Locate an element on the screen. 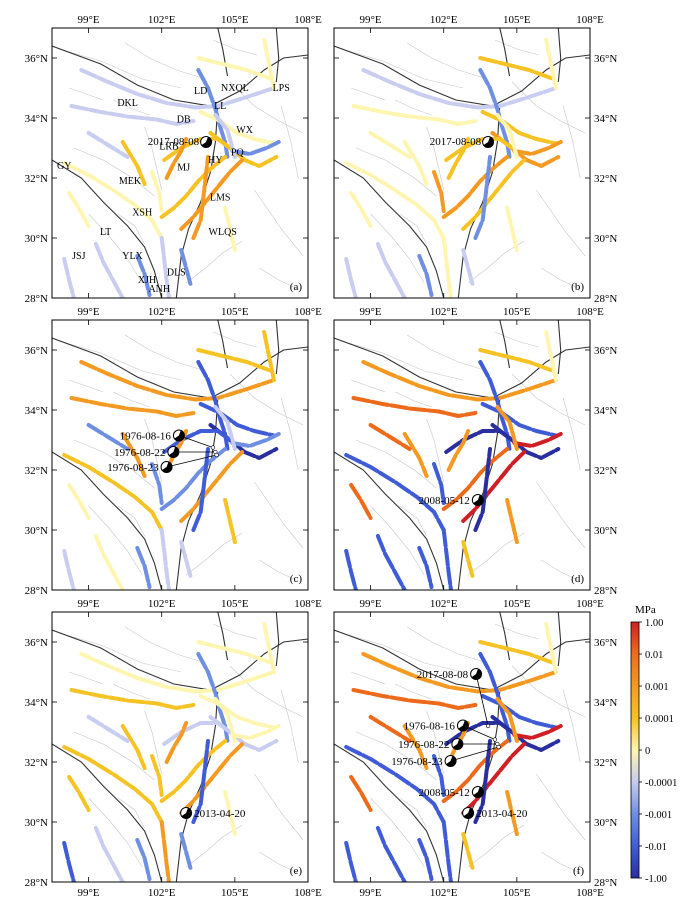 This screenshot has width=691, height=909. fault-label: HY is located at coordinates (215, 160).